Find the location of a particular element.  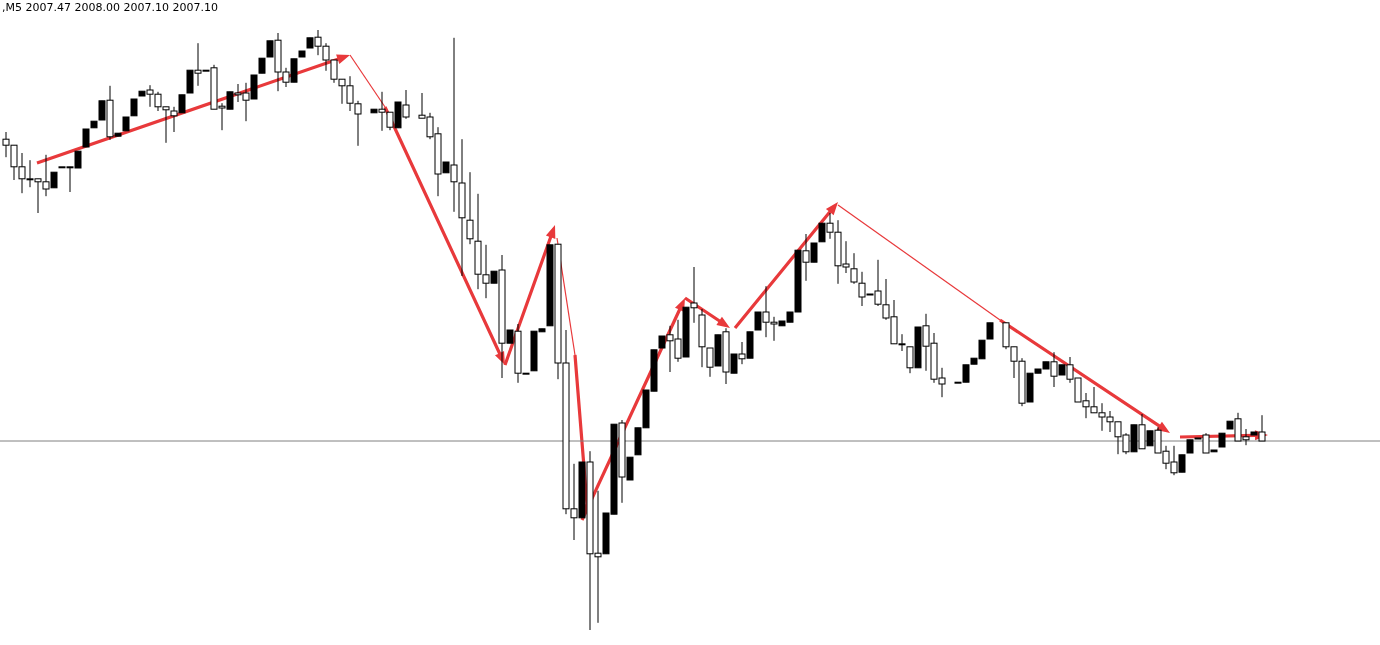

chart-title: ,M5 2007.47 2008.00 2007.10 2007.10 is located at coordinates (110, 7).